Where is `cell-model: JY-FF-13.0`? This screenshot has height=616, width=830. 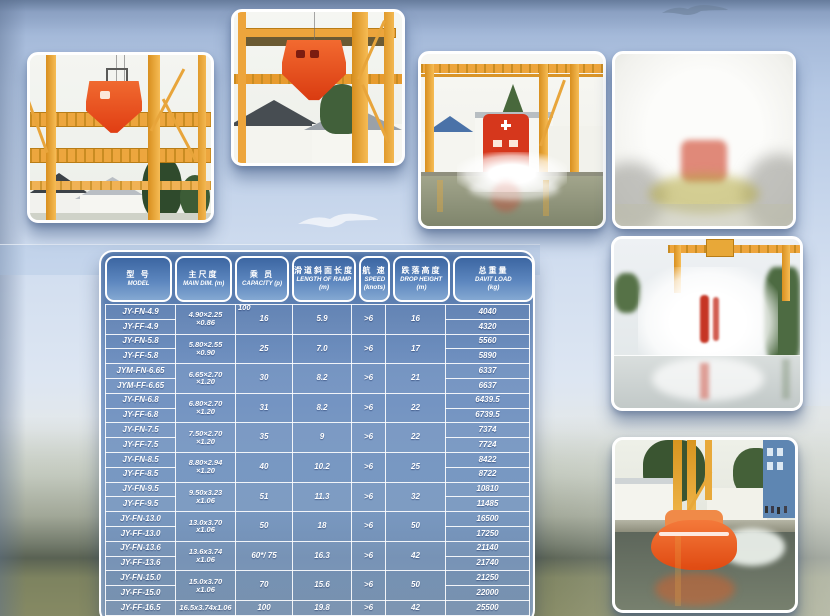 cell-model: JY-FF-13.0 is located at coordinates (140, 533).